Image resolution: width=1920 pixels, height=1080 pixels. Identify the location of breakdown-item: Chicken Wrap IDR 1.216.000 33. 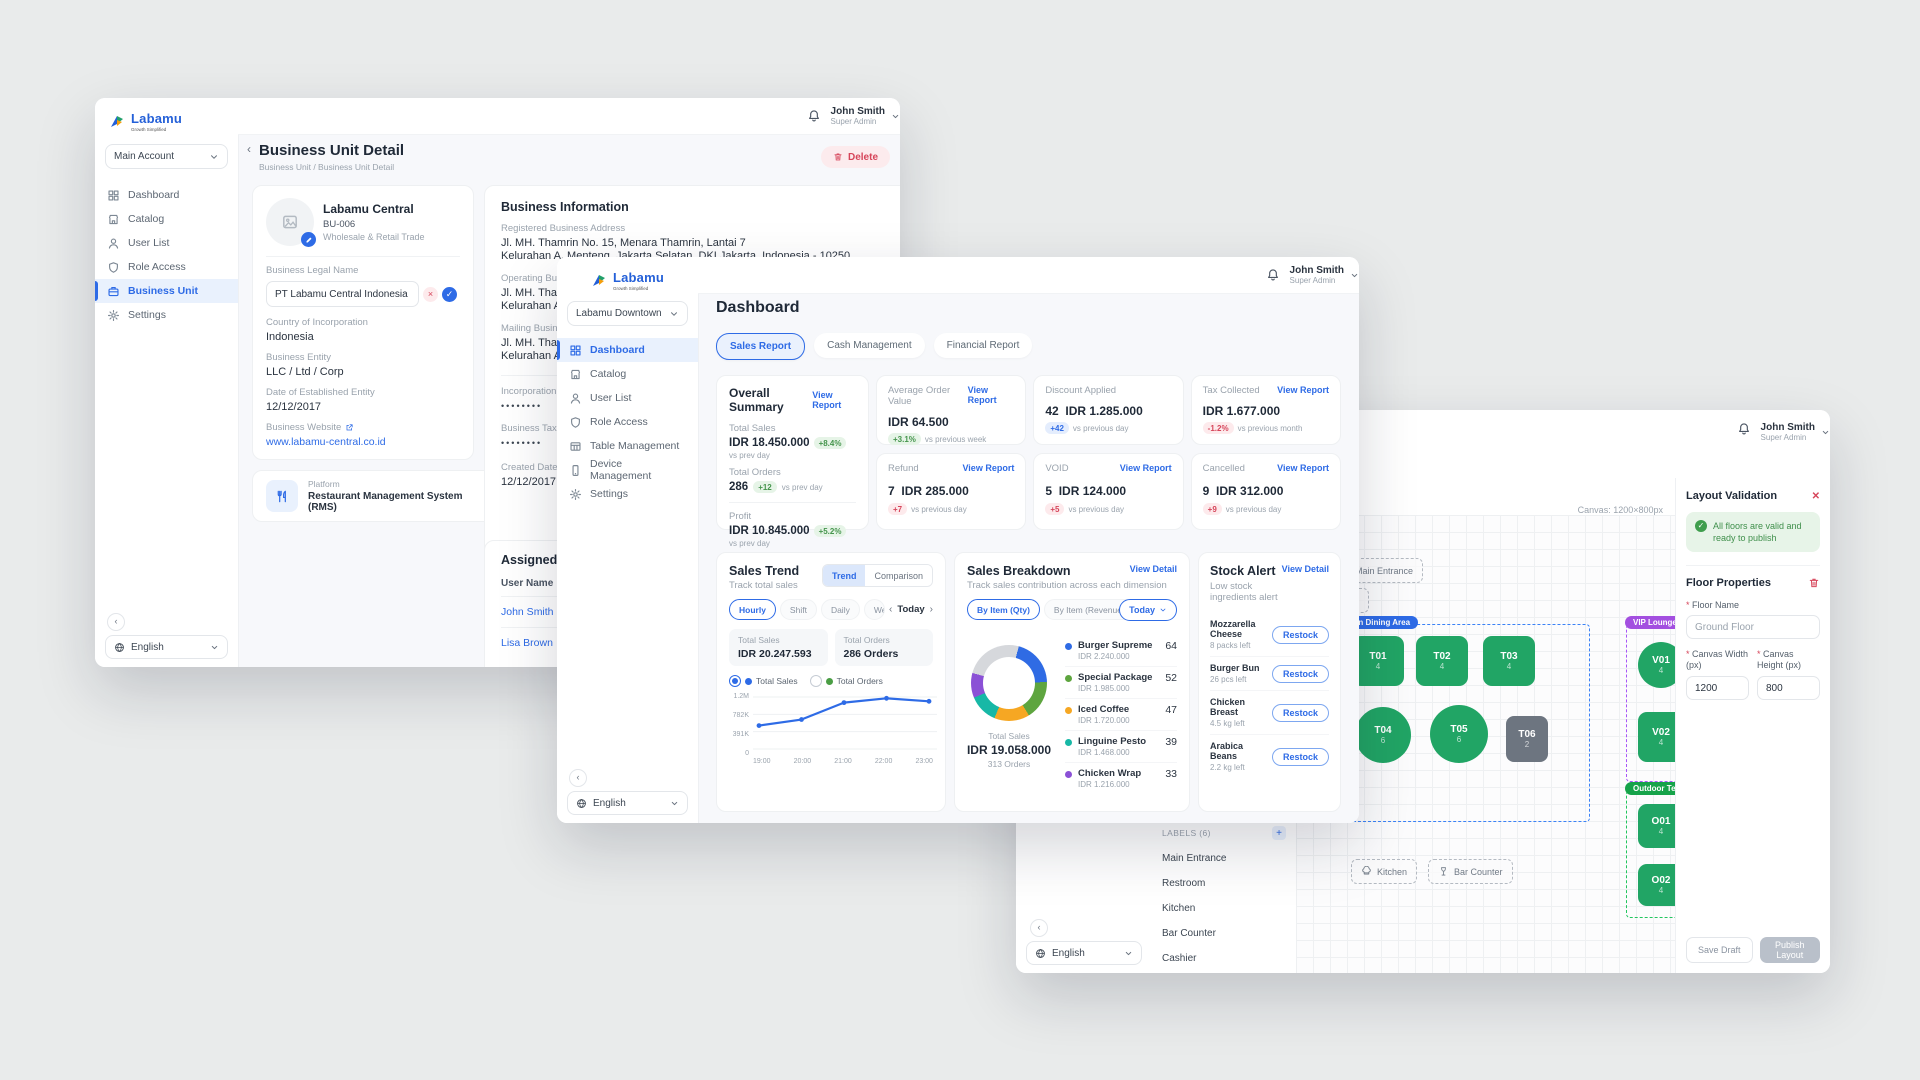
(1121, 778).